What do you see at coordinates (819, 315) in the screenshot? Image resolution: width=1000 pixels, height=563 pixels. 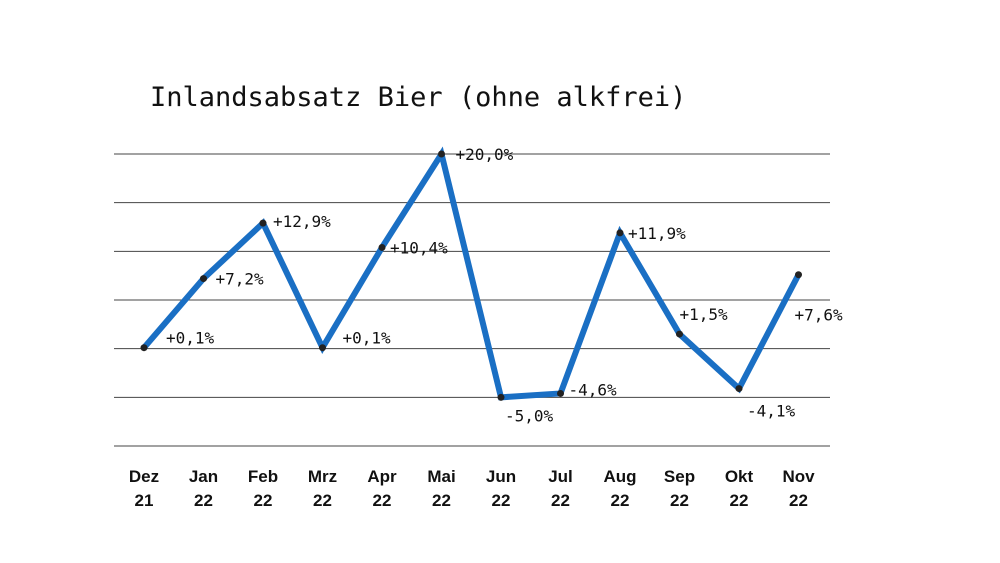 I see `data-label: +7,6%` at bounding box center [819, 315].